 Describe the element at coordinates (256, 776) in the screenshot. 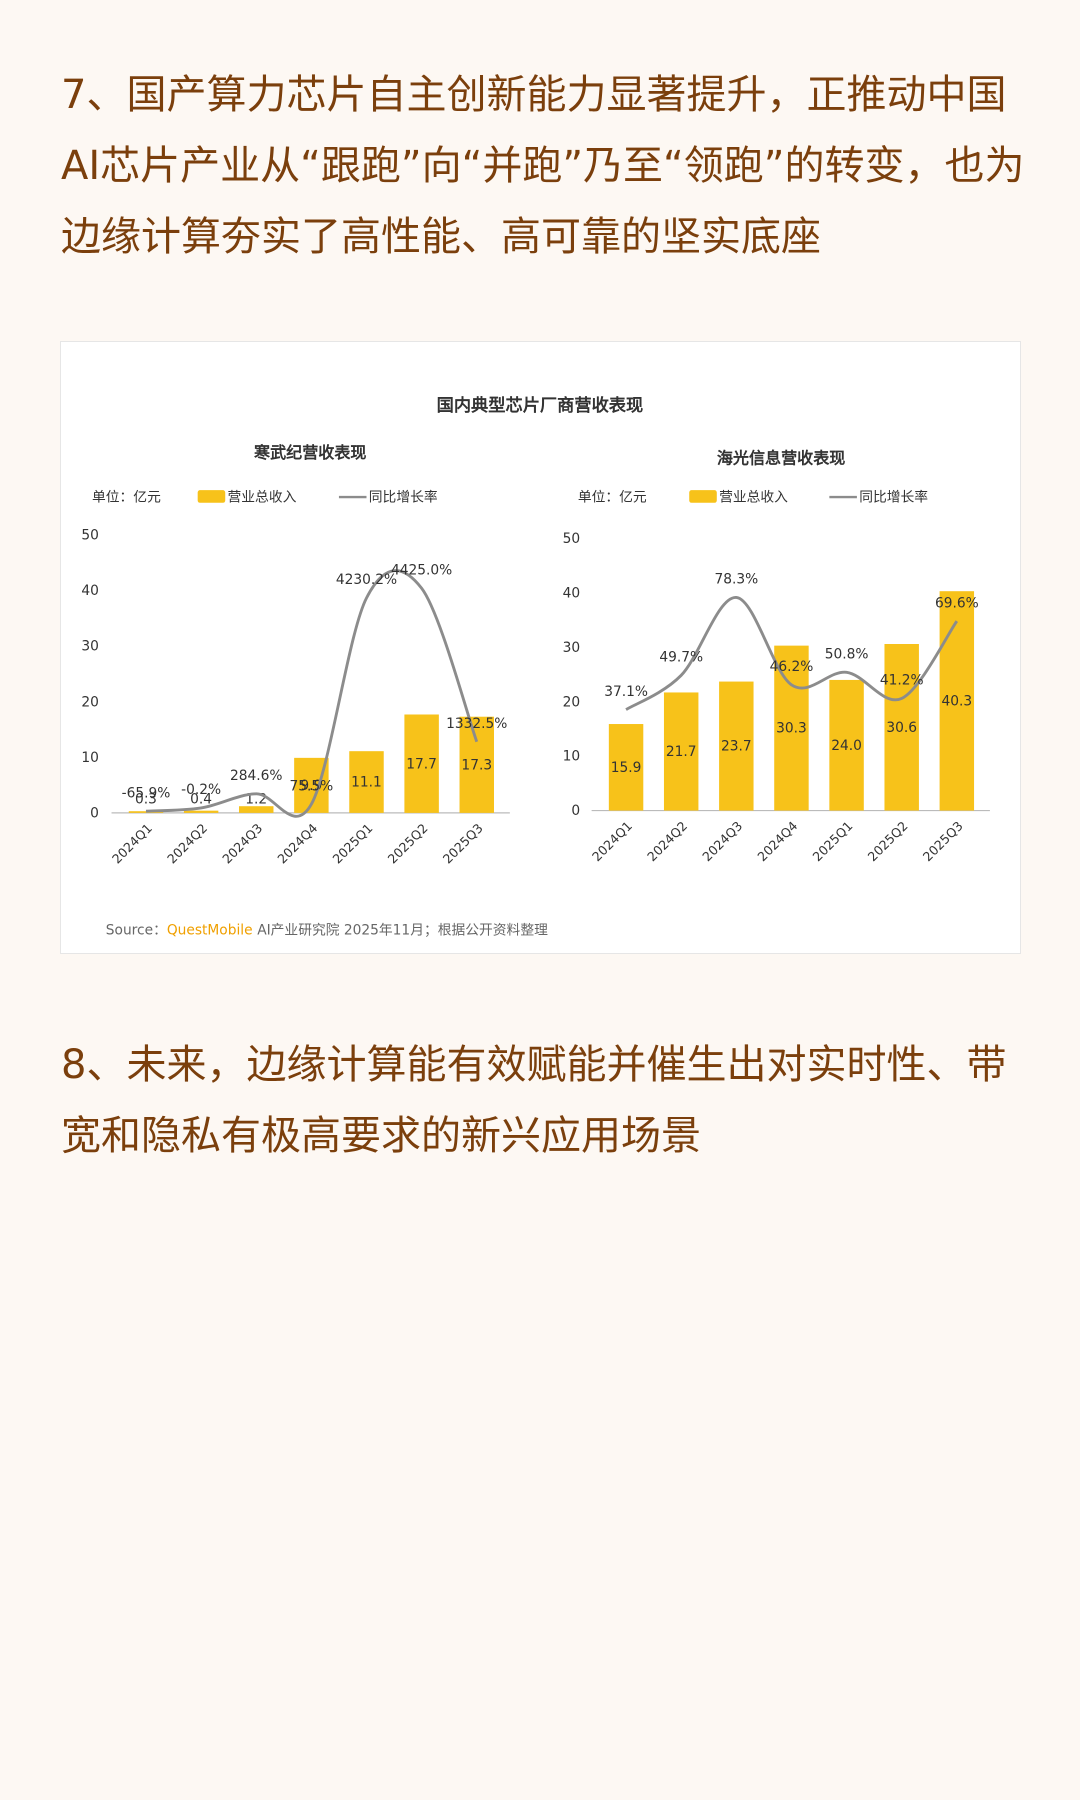

I see `growth-label: 284.6%` at that location.